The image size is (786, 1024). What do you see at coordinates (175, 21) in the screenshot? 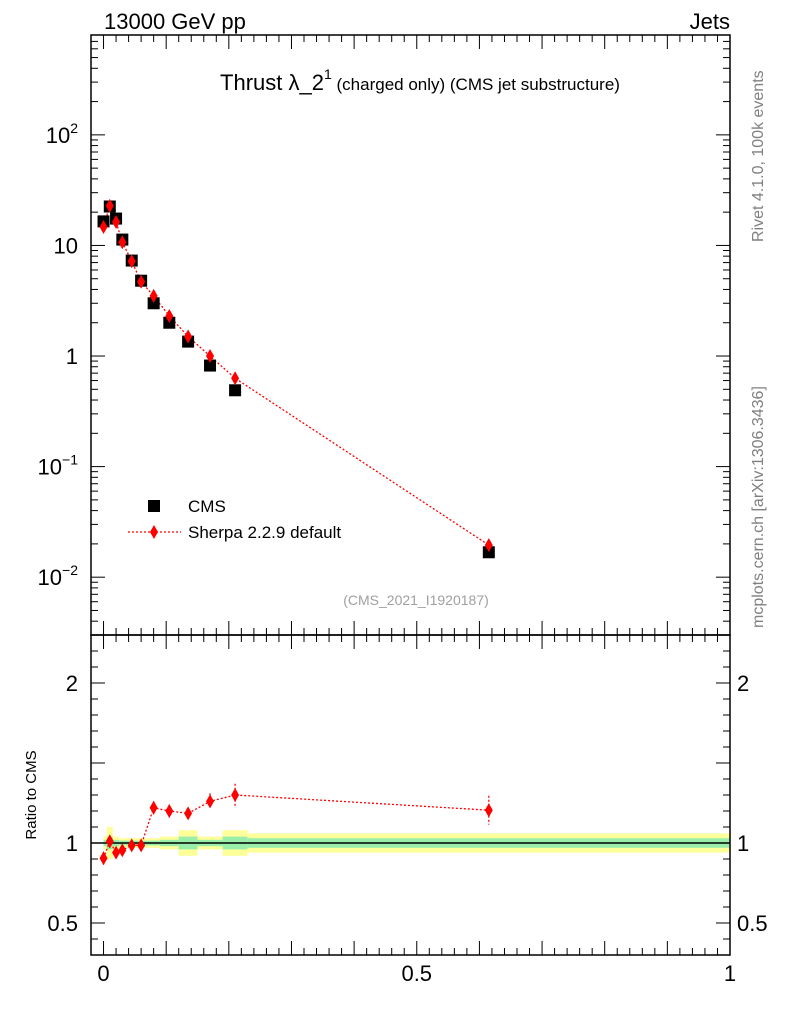
I see `header-left-label: 13000 GeV pp` at bounding box center [175, 21].